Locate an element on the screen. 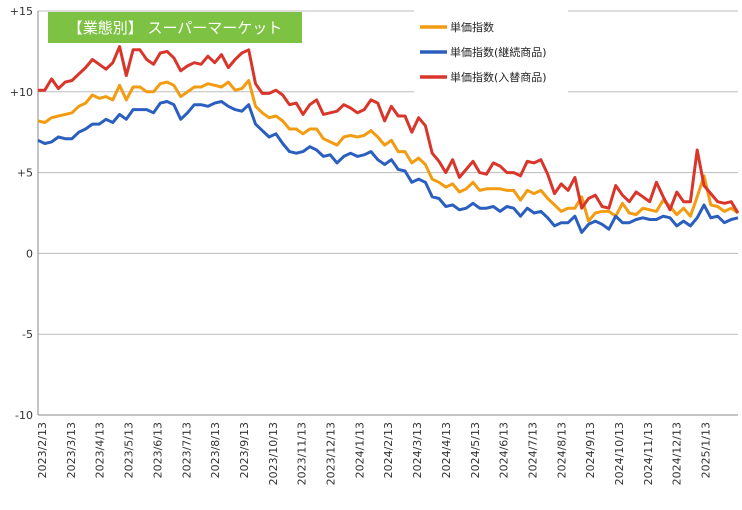 This screenshot has width=742, height=510. x-tick-label: 2024/1/13 is located at coordinates (359, 450).